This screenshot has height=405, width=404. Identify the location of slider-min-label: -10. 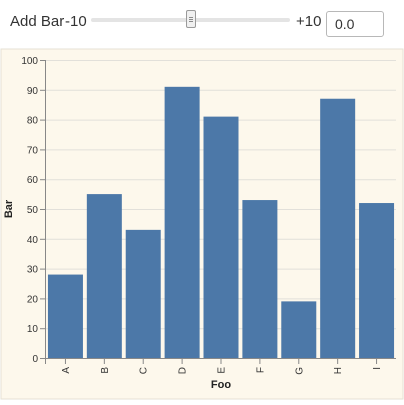
(76, 21).